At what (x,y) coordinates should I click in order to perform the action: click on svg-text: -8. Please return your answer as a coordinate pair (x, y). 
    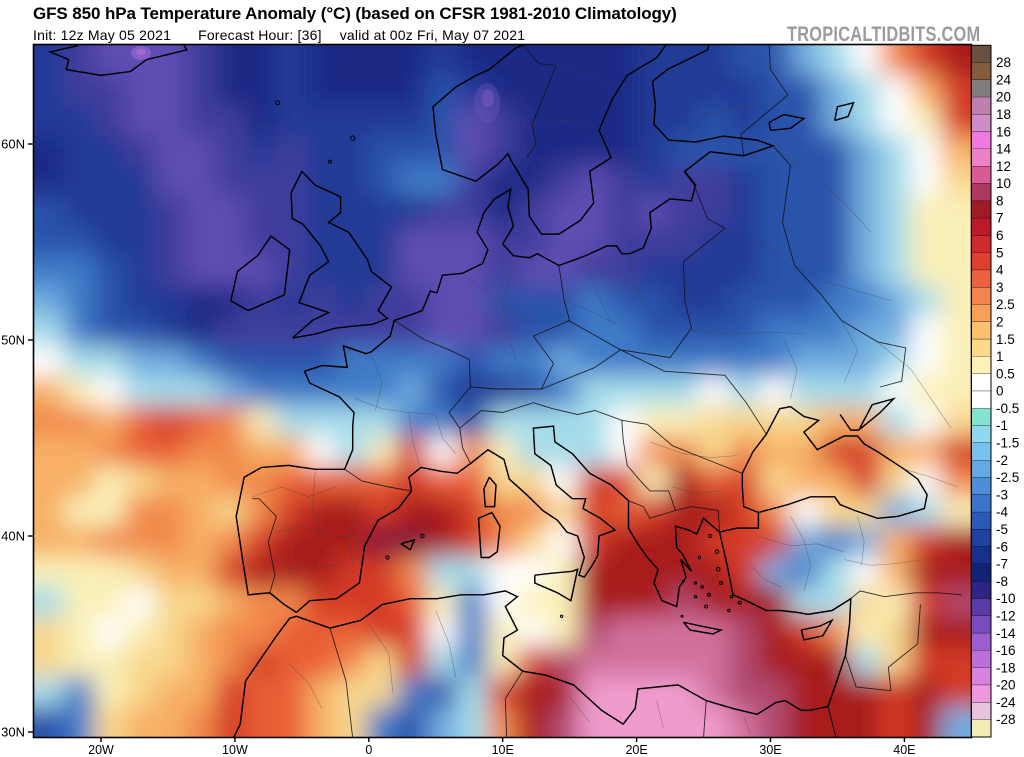
    Looking at the image, I should click on (1002, 581).